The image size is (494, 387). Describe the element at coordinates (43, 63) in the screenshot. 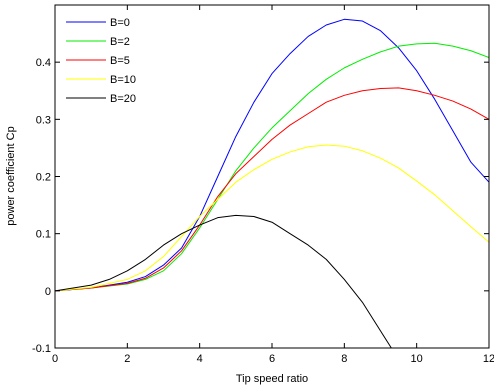

I see `y-tick-label: 0.4` at that location.